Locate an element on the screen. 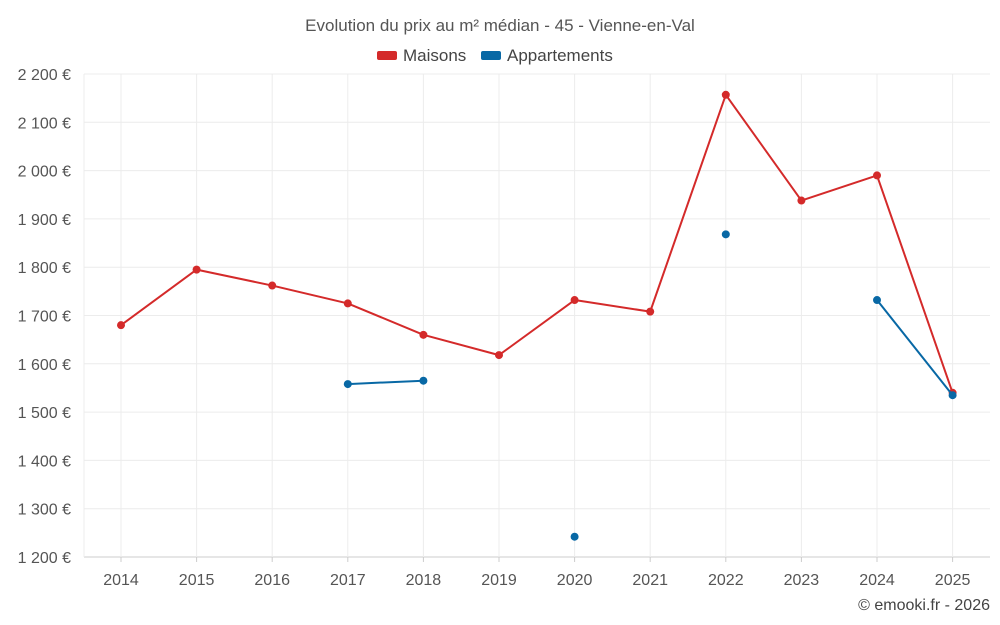 The image size is (1000, 625). x-tick-label: 2015 is located at coordinates (197, 580).